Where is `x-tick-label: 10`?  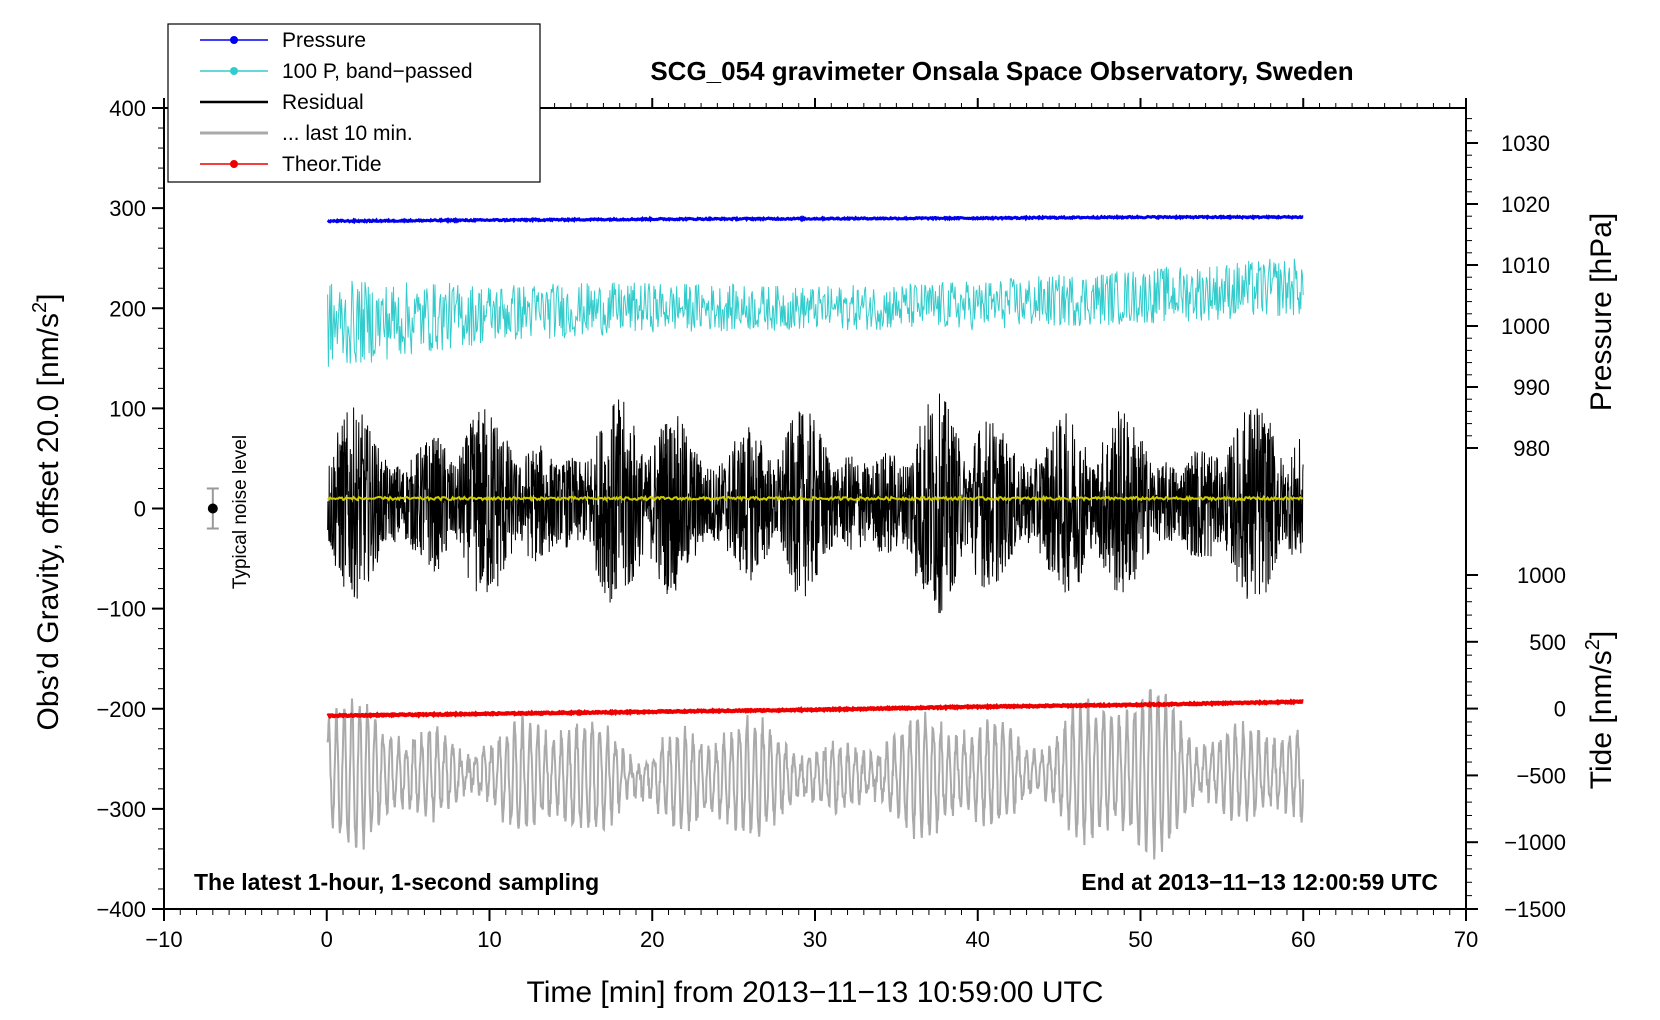
x-tick-label: 10 is located at coordinates (489, 939).